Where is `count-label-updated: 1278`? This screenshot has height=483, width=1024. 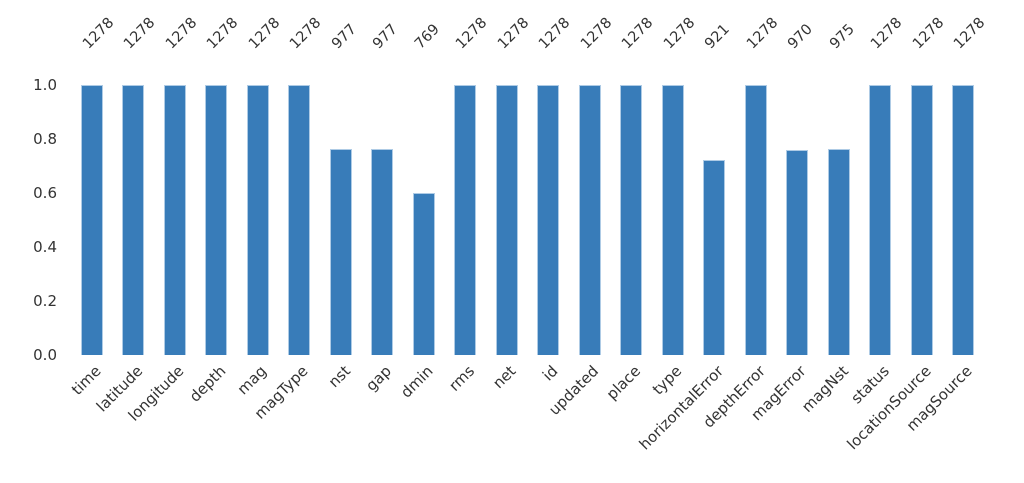
count-label-updated: 1278 is located at coordinates (596, 33).